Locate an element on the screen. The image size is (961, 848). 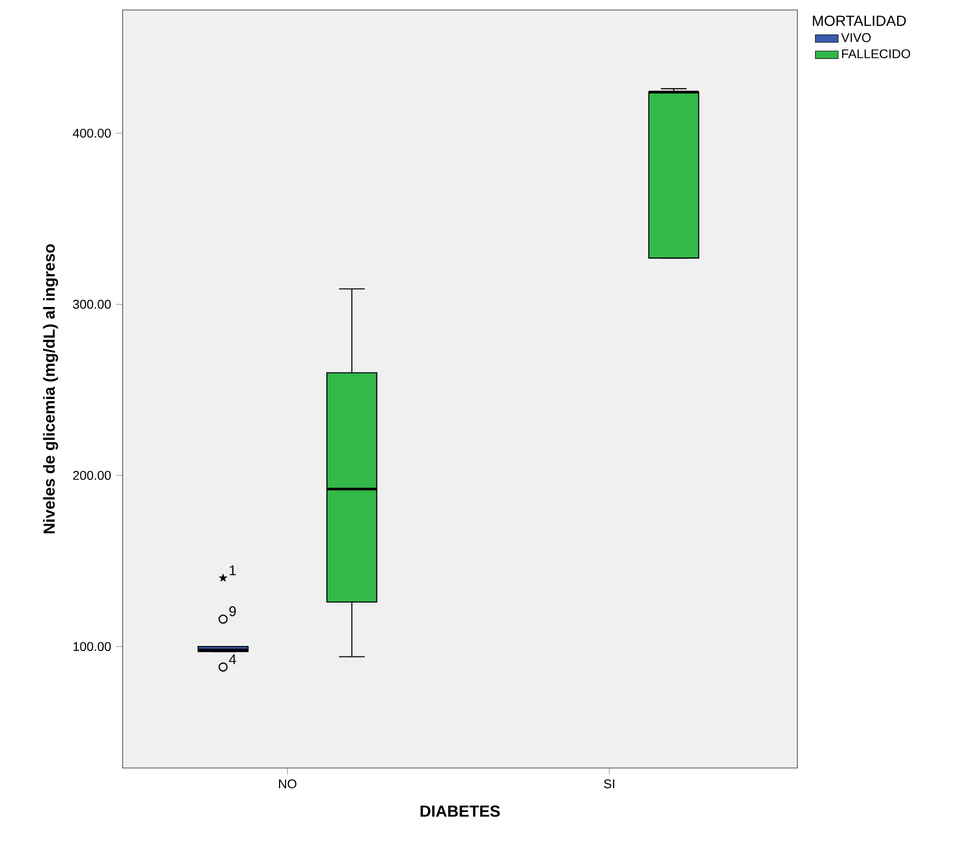
annotation: 4 is located at coordinates (232, 659).